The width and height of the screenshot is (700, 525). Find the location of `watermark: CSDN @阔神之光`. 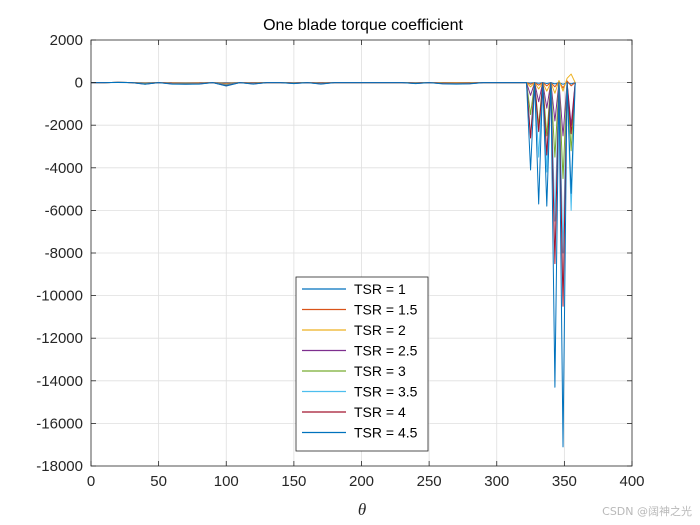

watermark: CSDN @阔神之光 is located at coordinates (647, 511).